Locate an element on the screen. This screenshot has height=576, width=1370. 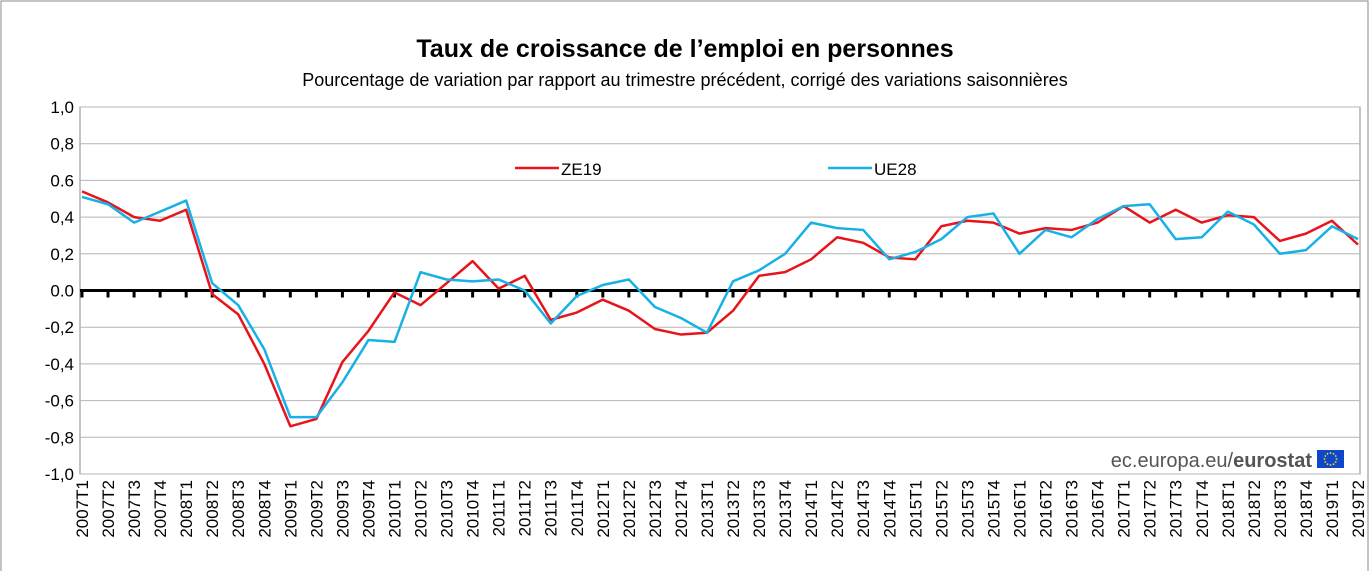
x-tick-label: 2013T4 is located at coordinates (785, 509).